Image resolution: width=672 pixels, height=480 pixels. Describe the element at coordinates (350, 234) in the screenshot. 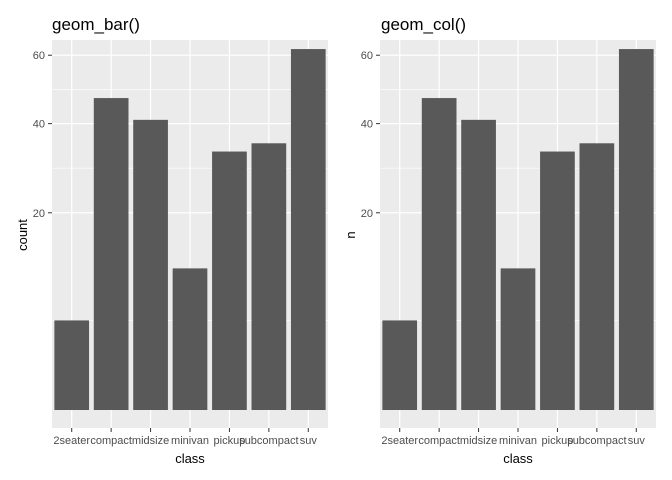

I see `y-axis-title: n` at that location.